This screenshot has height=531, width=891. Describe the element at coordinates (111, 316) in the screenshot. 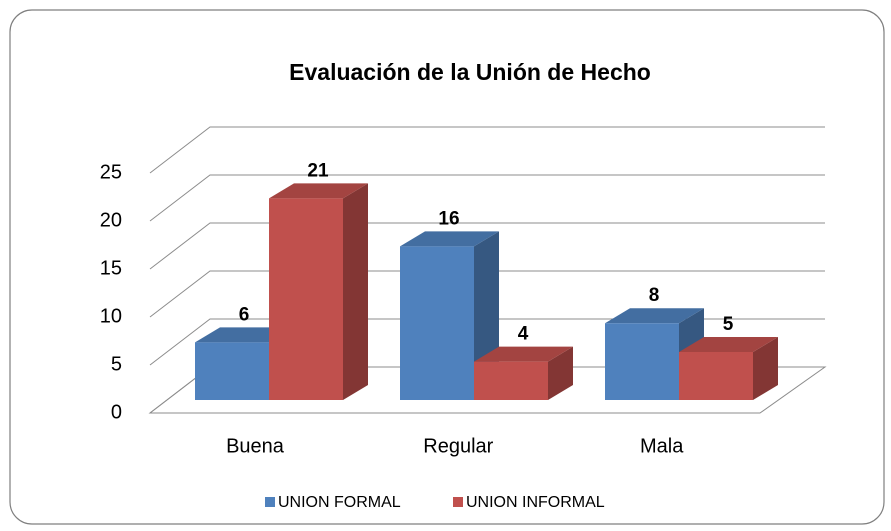

I see `y-tick-label: 10` at that location.